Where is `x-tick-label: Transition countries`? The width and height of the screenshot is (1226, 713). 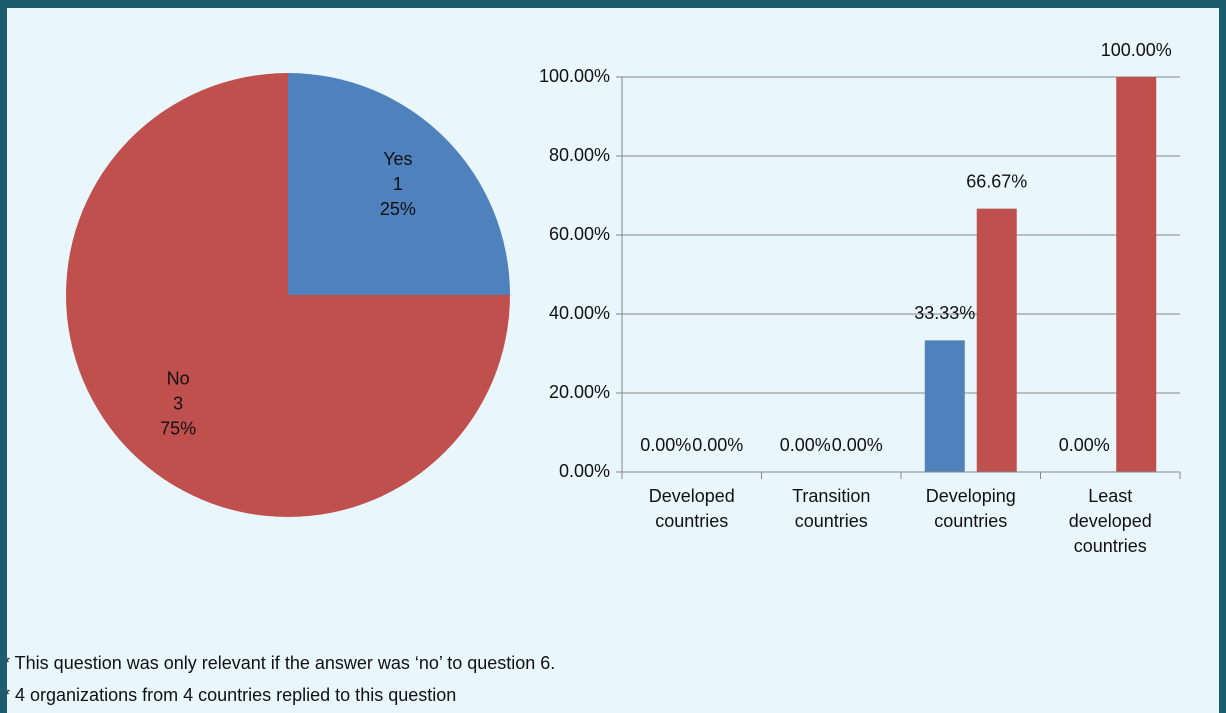
x-tick-label: Transition countries is located at coordinates (831, 508).